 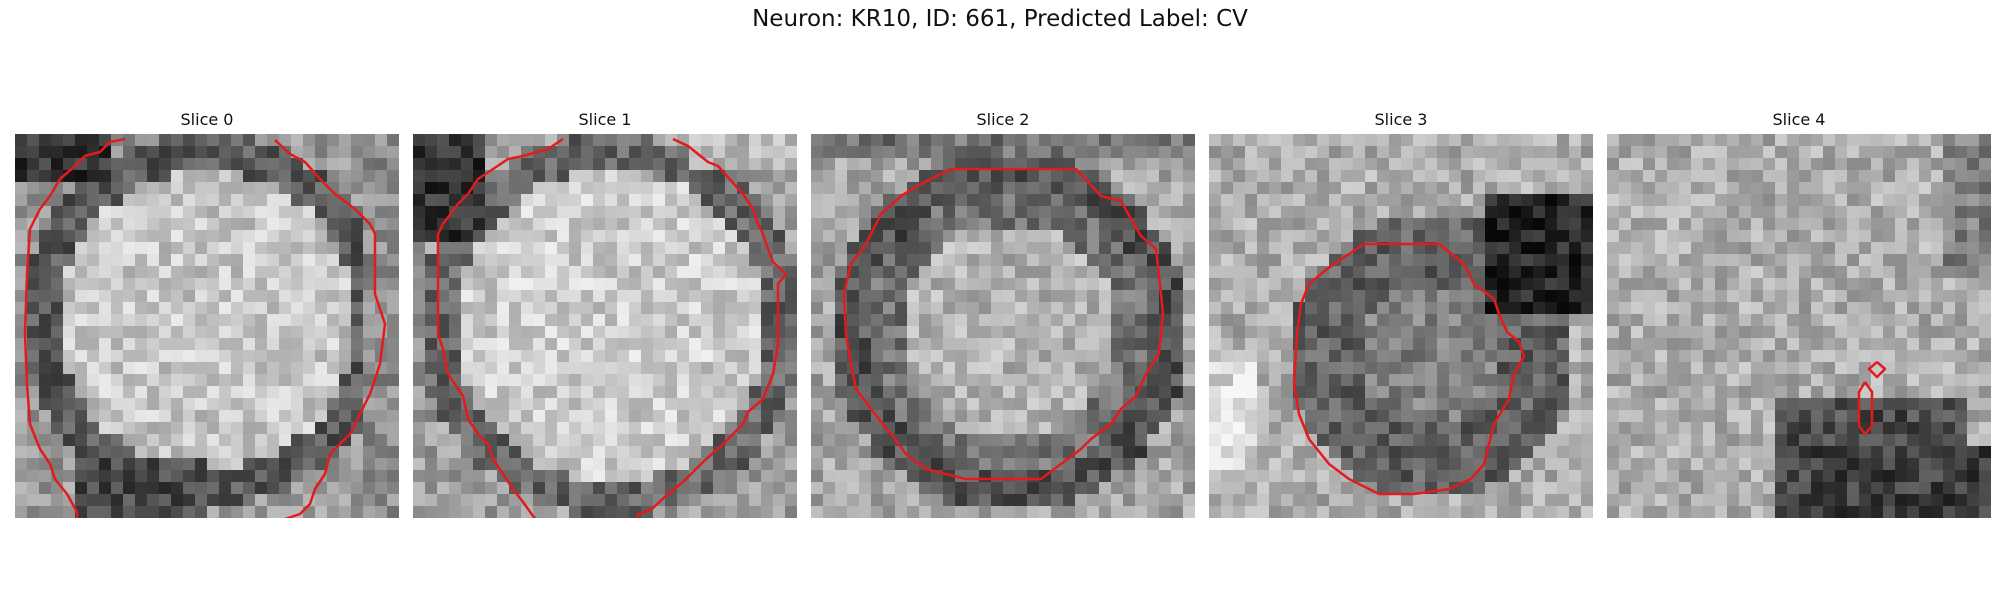 What do you see at coordinates (207, 119) in the screenshot?
I see `slice-title: Slice 0` at bounding box center [207, 119].